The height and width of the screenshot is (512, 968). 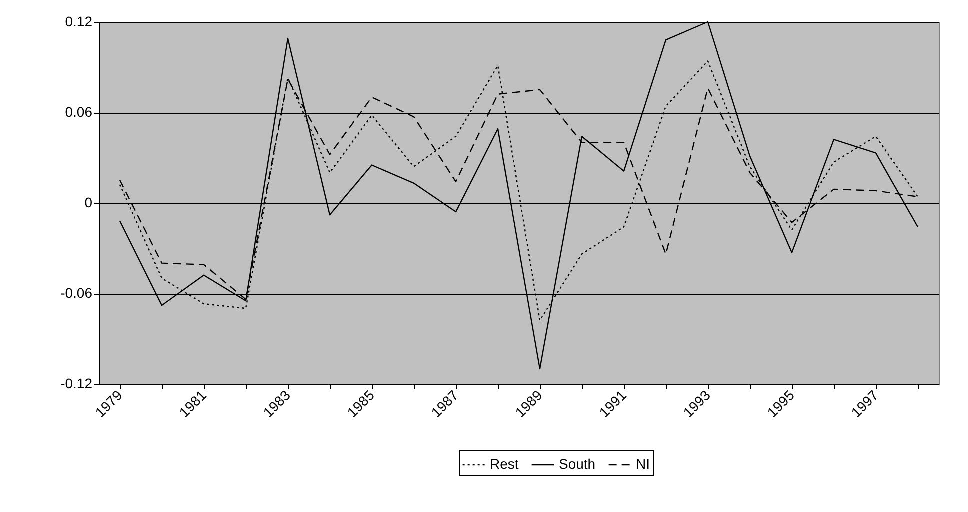 I want to click on legend-label: NI, so click(x=643, y=464).